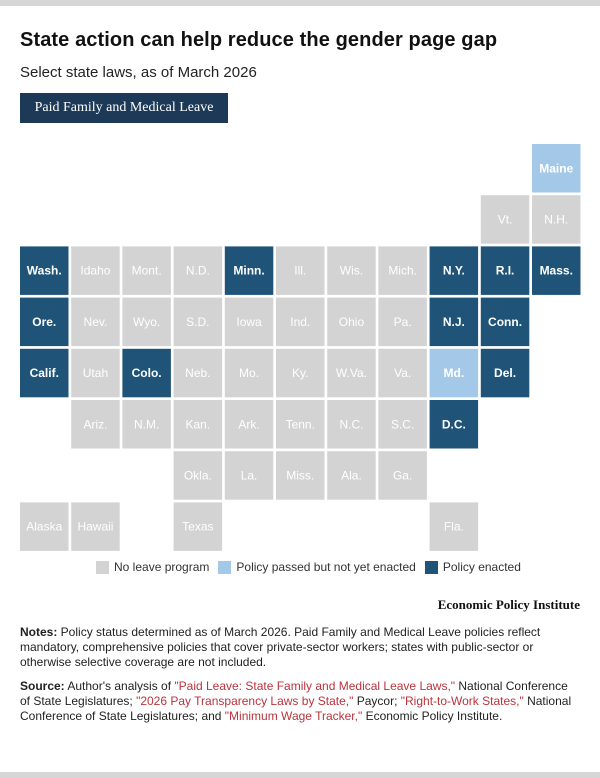 The image size is (600, 778). I want to click on state-tile-ark: Ark., so click(249, 424).